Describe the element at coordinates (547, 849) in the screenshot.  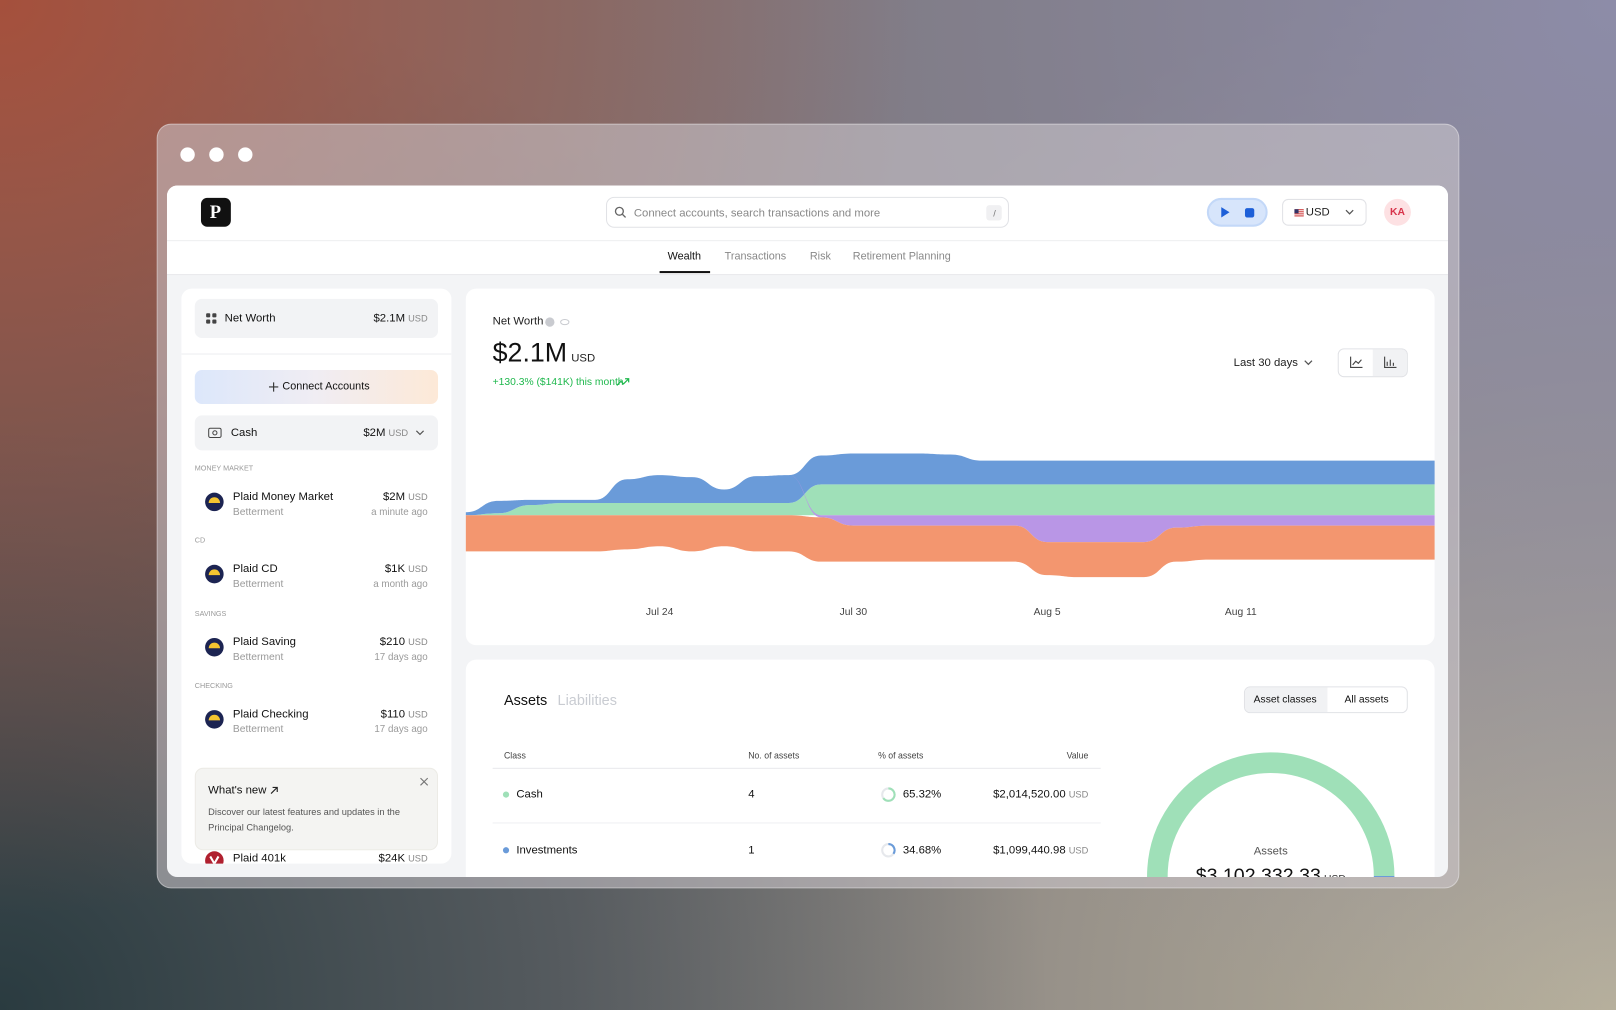
I see `class-name: Investments` at that location.